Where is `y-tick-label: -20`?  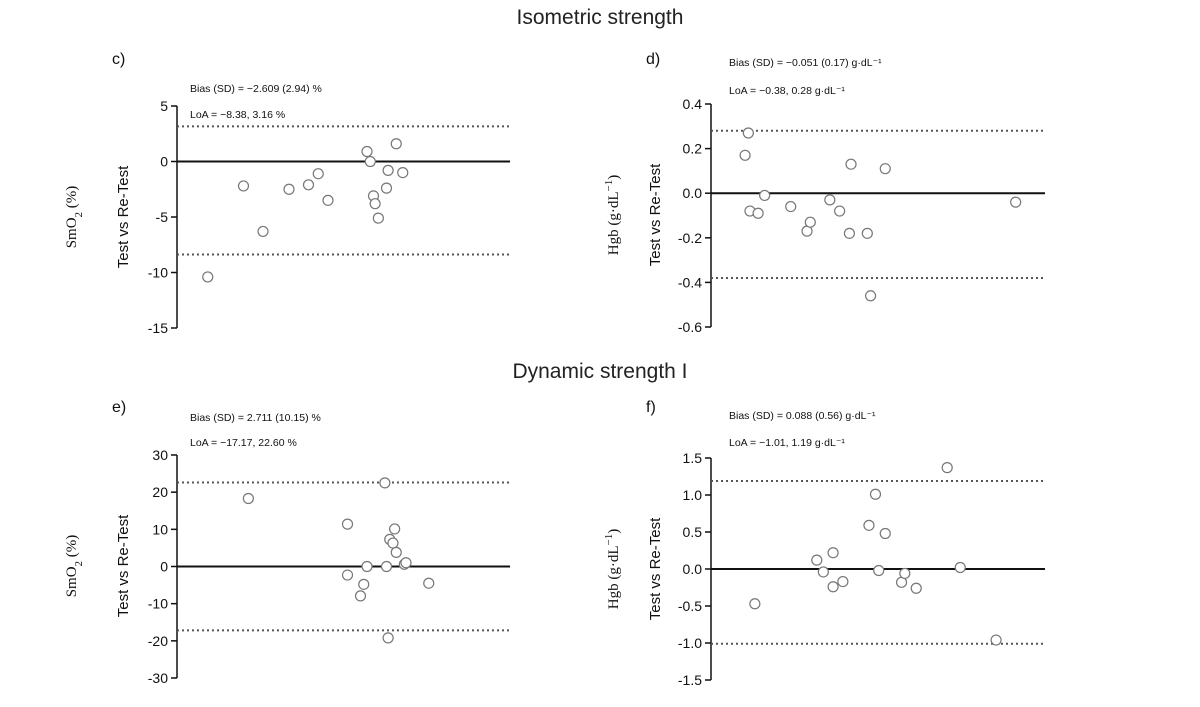 y-tick-label: -20 is located at coordinates (158, 641).